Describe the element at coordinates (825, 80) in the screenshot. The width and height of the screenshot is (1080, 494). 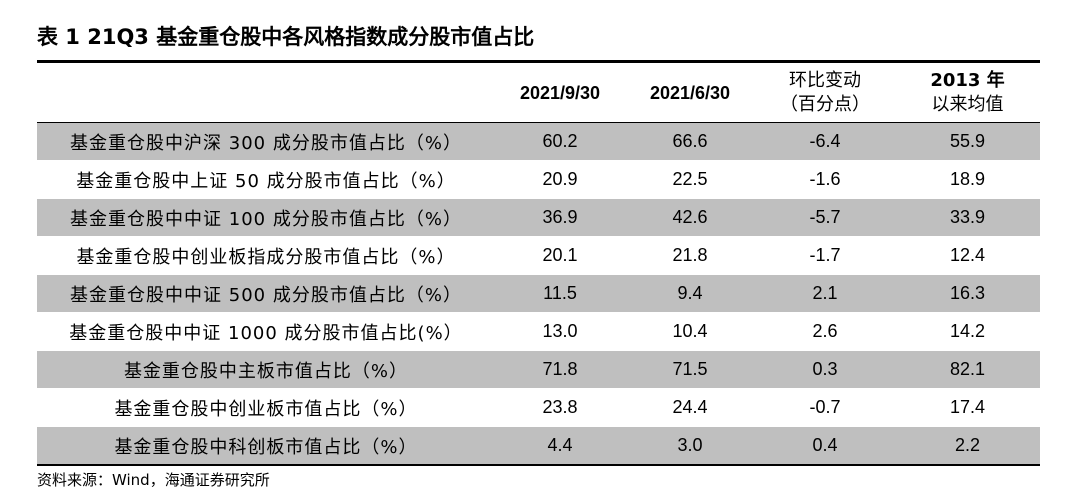
I see `header-qoq-change-line1: 环比变动` at that location.